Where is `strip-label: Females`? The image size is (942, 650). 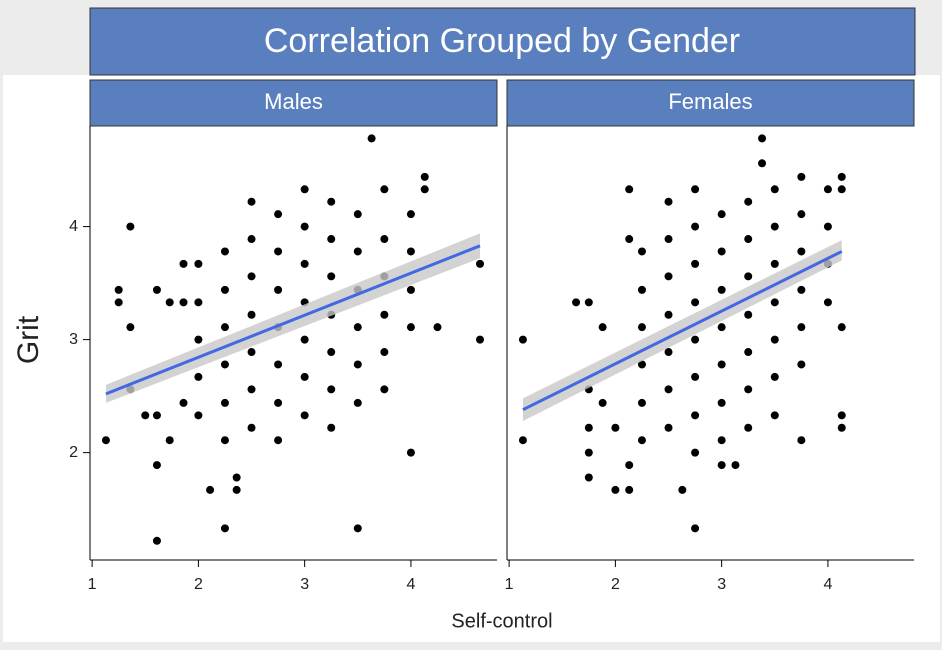 strip-label: Females is located at coordinates (710, 101).